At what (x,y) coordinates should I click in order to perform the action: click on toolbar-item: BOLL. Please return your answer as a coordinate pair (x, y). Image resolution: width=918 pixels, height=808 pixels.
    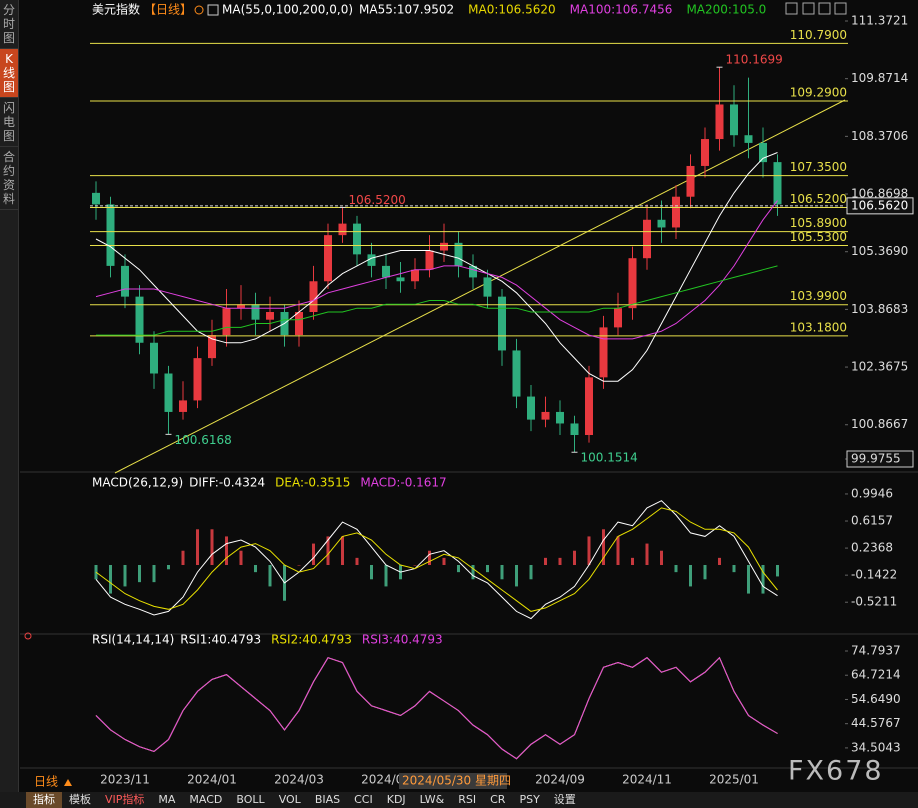
    Looking at the image, I should click on (250, 799).